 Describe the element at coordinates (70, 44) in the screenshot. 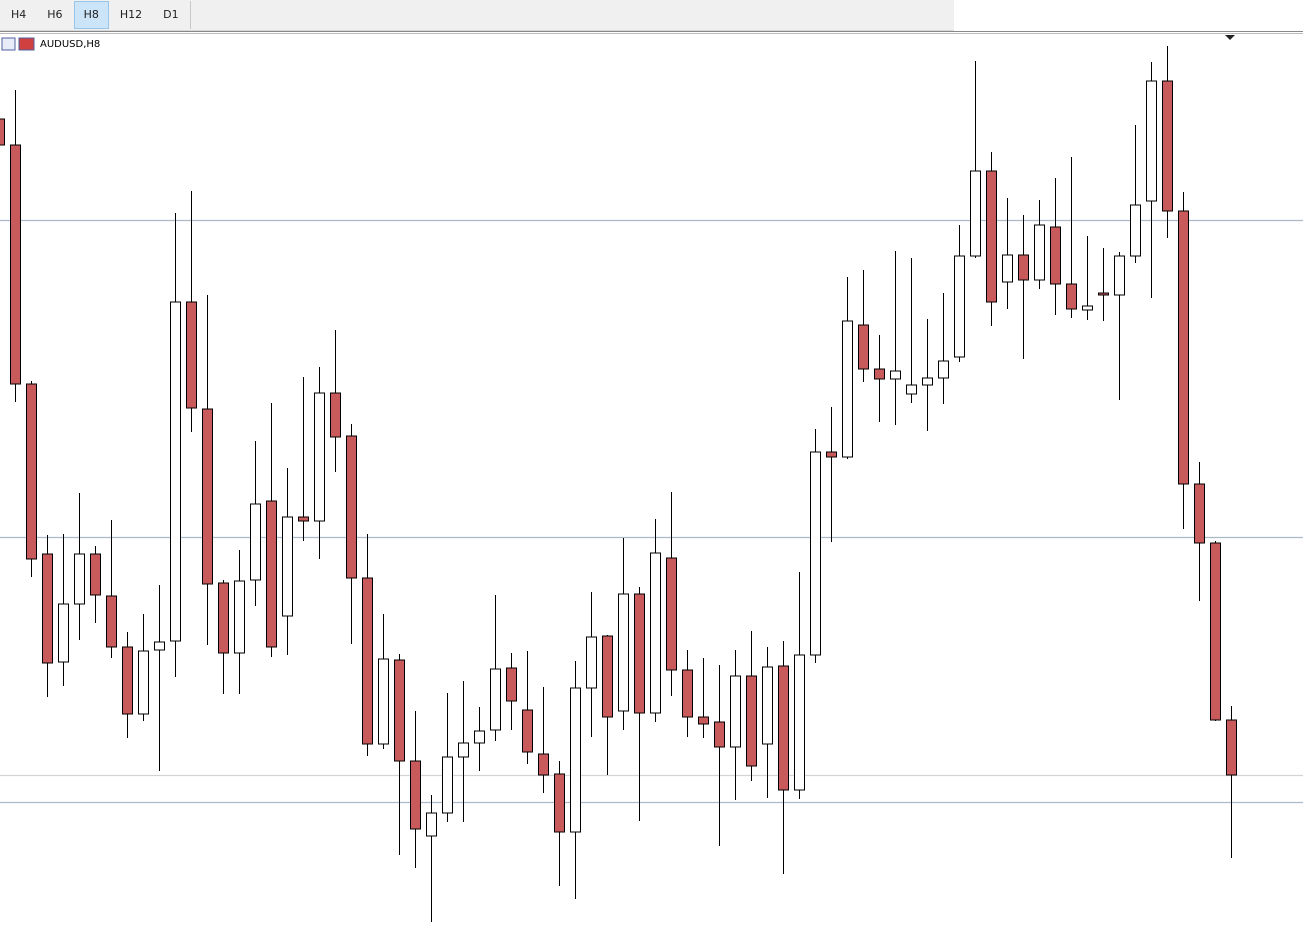

I see `chart-title: AUDUSD,H8` at that location.